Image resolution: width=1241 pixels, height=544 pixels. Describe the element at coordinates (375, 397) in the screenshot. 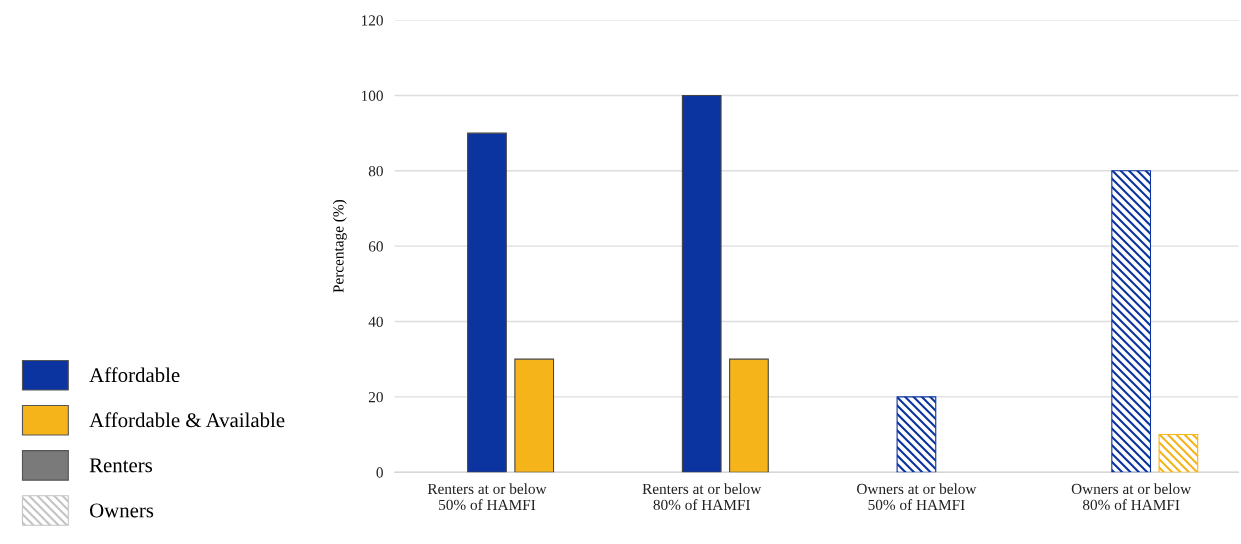

I see `y-tick-label: 20` at that location.